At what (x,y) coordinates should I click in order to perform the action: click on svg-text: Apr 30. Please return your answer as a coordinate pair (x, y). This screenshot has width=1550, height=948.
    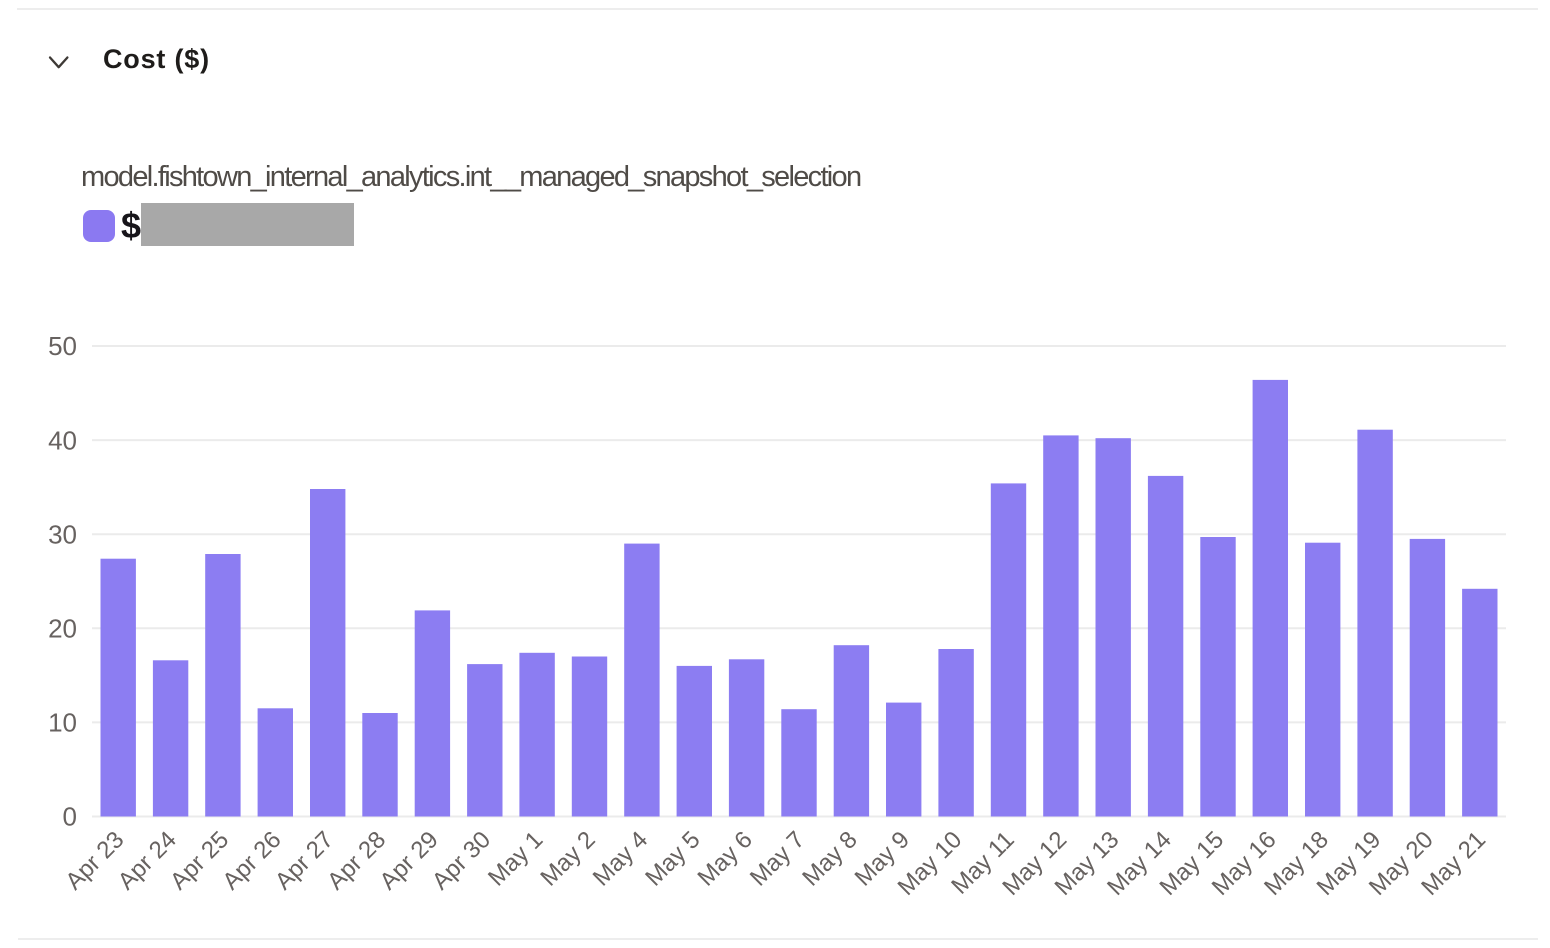
    Looking at the image, I should click on (461, 860).